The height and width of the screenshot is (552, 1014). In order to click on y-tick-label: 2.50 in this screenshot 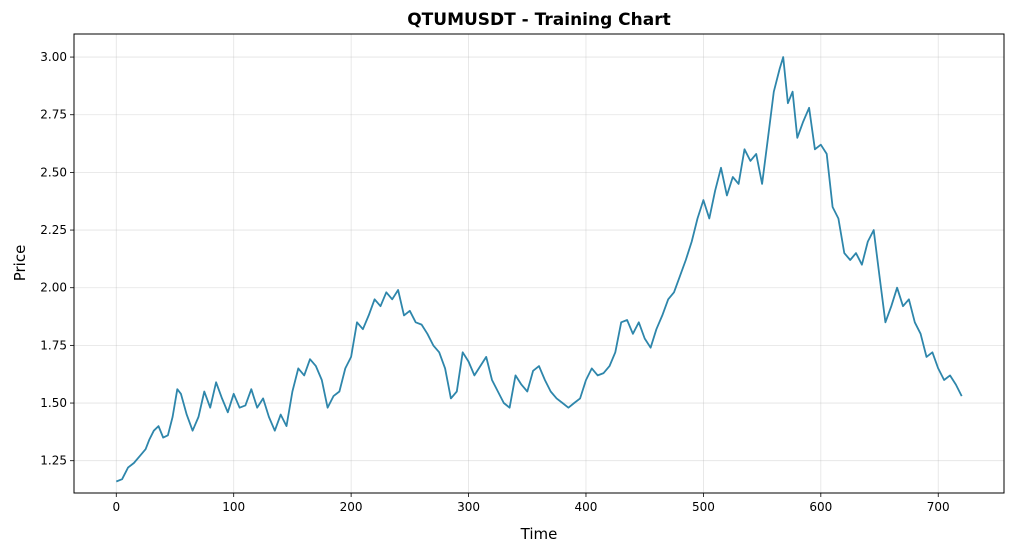, I will do `click(53, 172)`.